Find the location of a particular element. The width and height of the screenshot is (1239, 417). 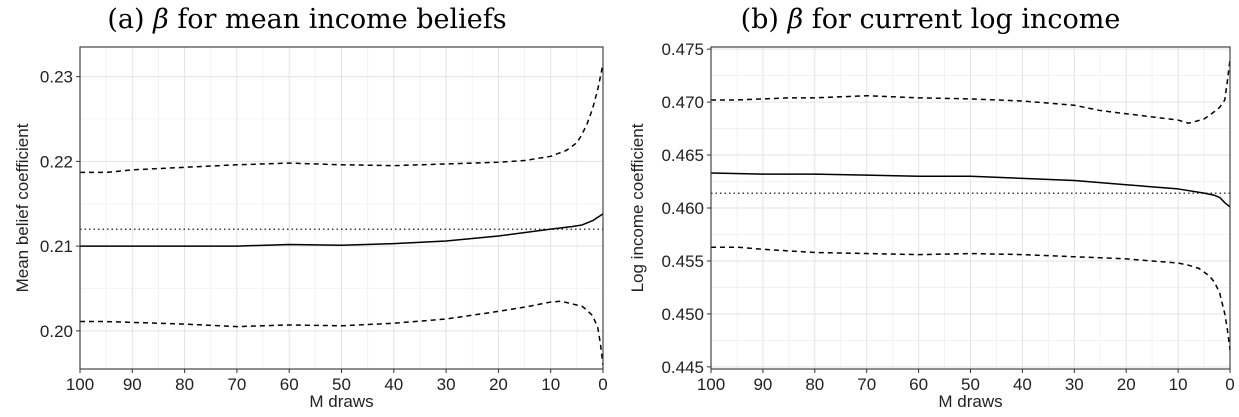

panel-a-title: (a) β for mean income beliefs is located at coordinates (307, 19).